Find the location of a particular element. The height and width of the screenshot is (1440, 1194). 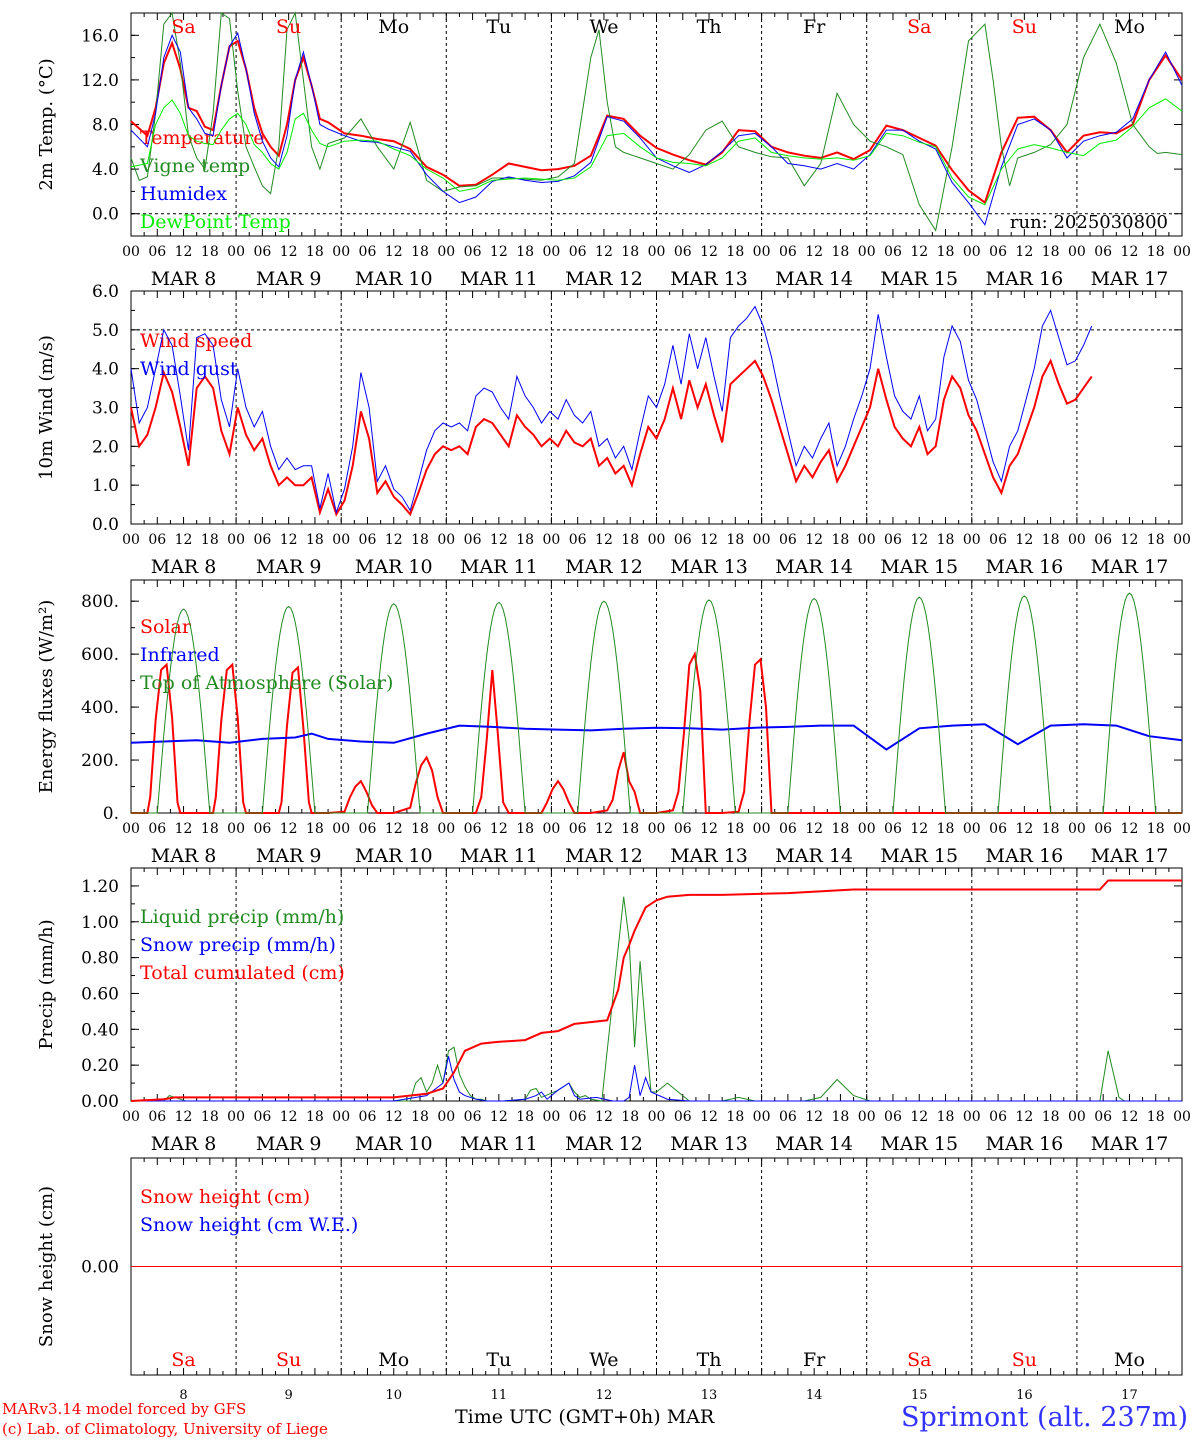

weekday-label: Th is located at coordinates (709, 27).